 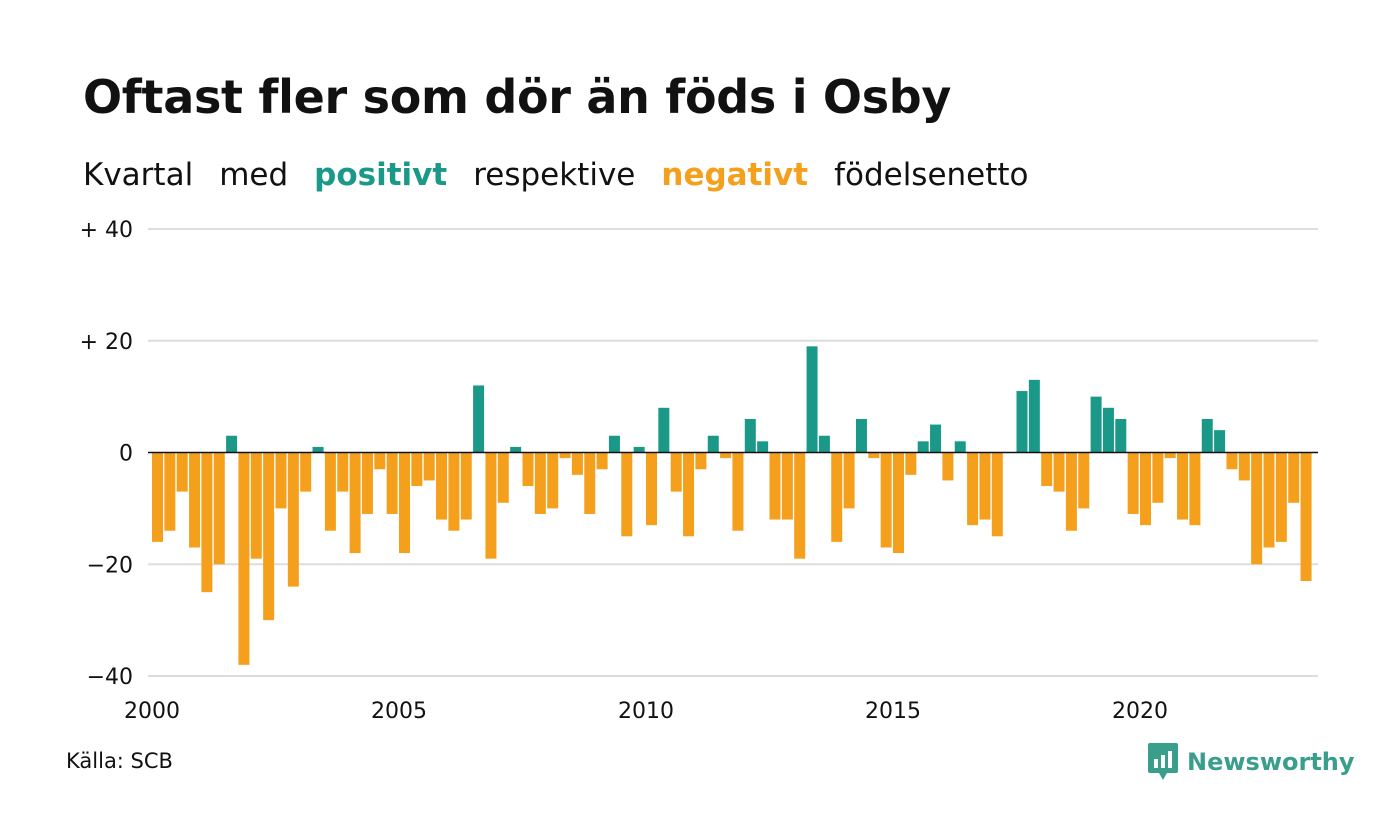 What do you see at coordinates (119, 761) in the screenshot?
I see `source-note: Källa: SCB` at bounding box center [119, 761].